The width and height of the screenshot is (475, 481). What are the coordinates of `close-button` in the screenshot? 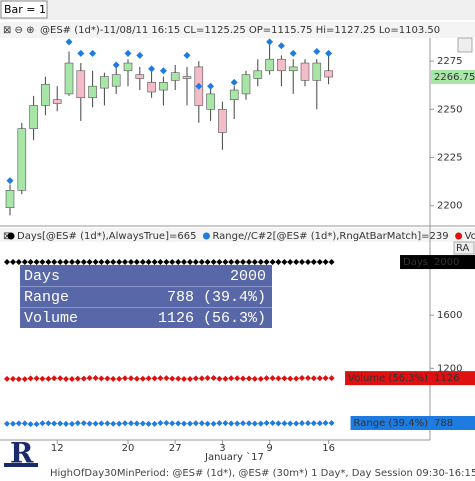 It's located at (465, 45).